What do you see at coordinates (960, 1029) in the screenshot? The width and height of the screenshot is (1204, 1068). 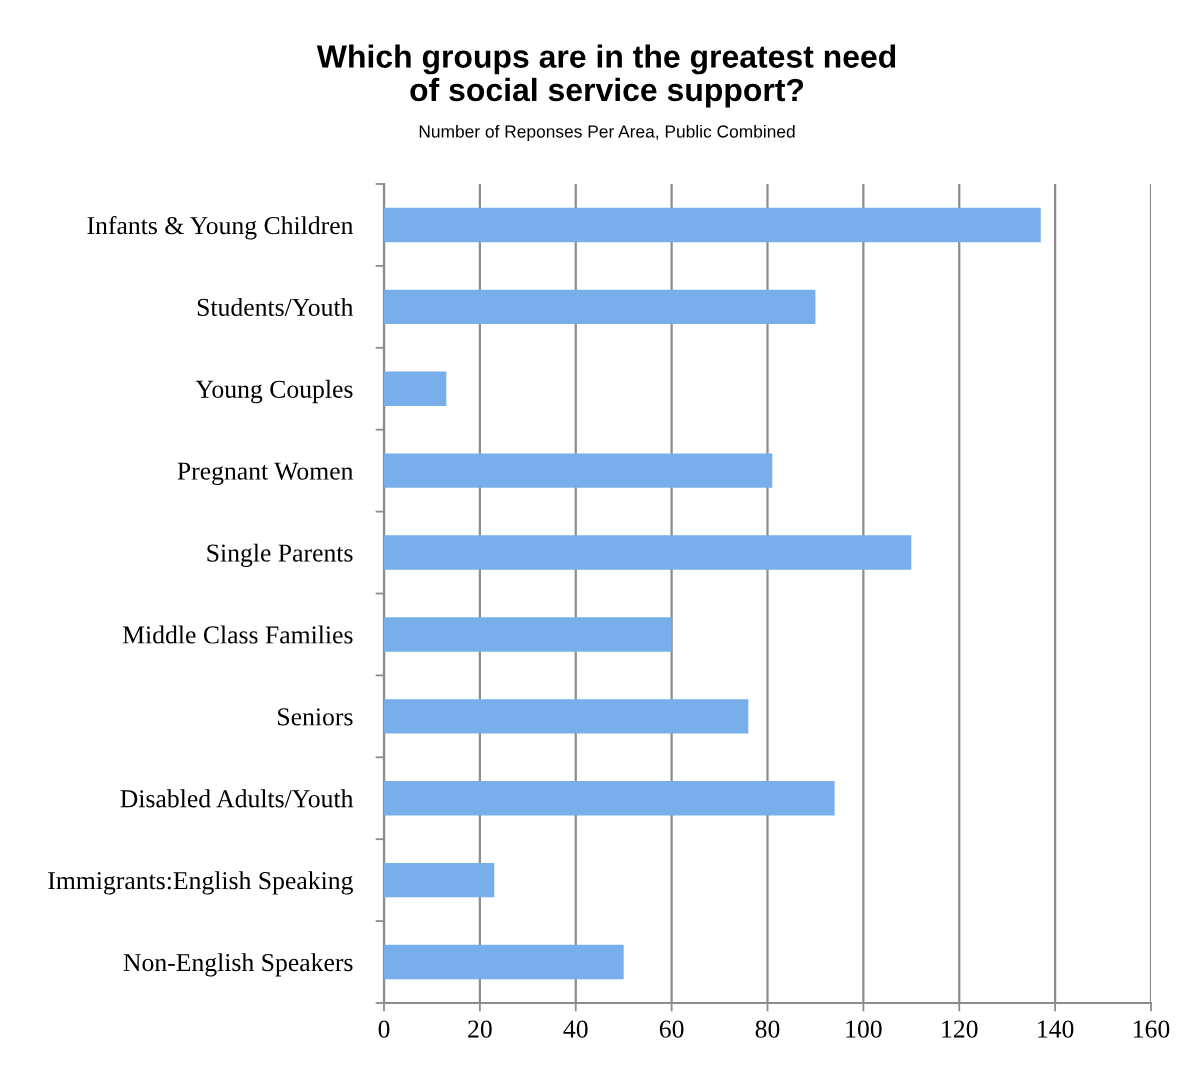 I see `x-tick-label: 120` at bounding box center [960, 1029].